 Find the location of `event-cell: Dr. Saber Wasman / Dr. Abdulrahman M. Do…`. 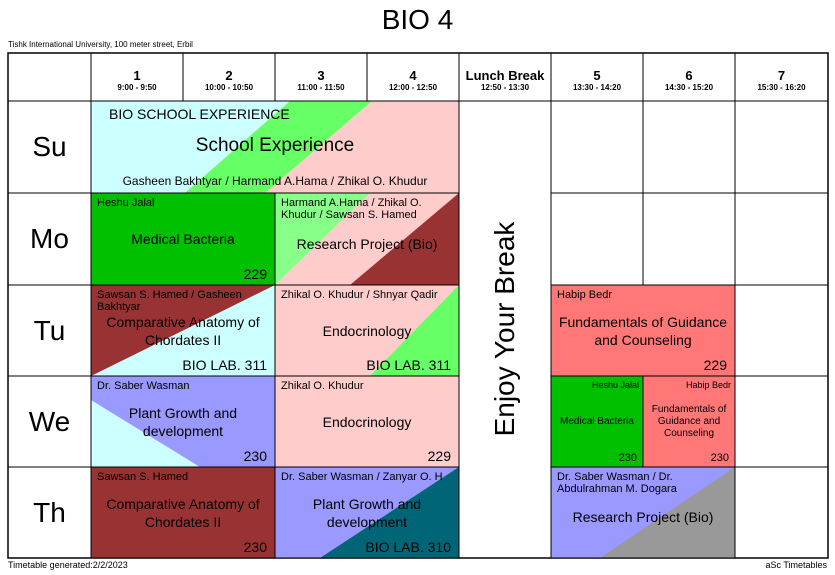

event-cell: Dr. Saber Wasman / Dr. Abdulrahman M. Do… is located at coordinates (643, 512).